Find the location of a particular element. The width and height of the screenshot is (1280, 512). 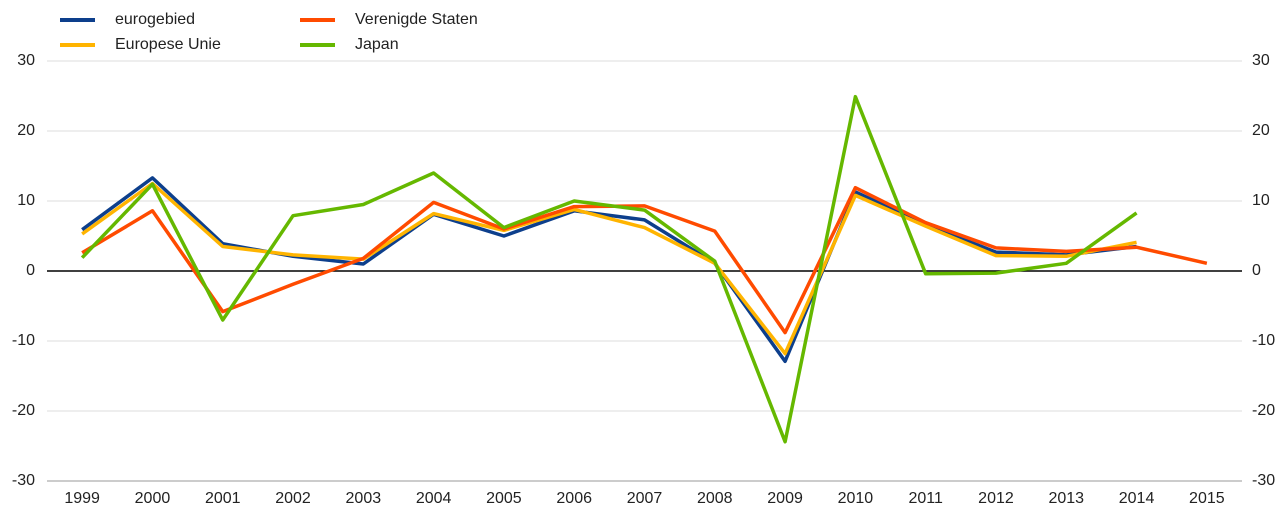

legend-label: eurogebied is located at coordinates (155, 19).